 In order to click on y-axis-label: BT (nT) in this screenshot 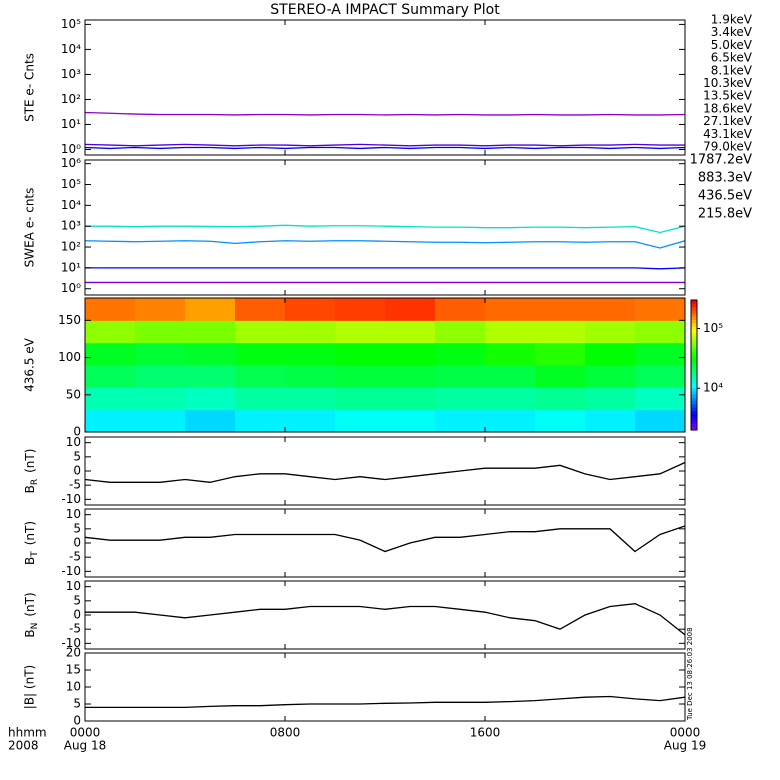, I will do `click(31, 543)`.